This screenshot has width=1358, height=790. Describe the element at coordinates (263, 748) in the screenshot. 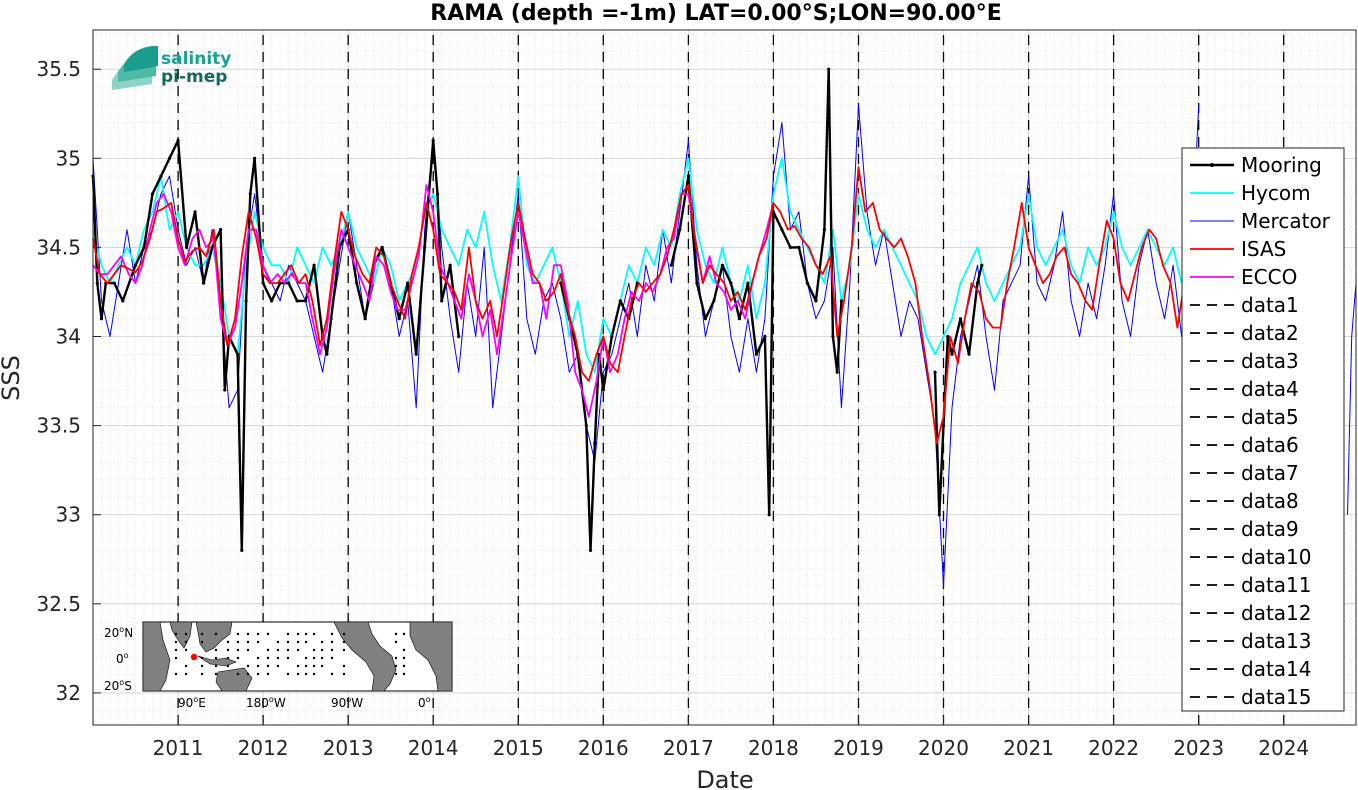

I see `x-tick-label: 2012` at that location.